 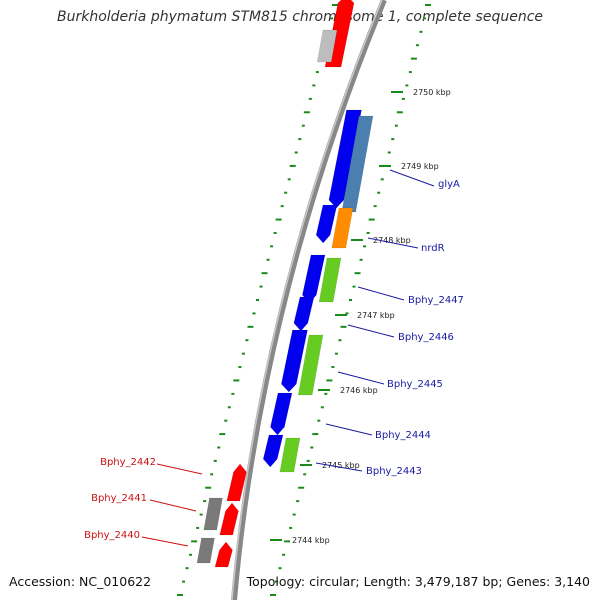 What do you see at coordinates (304, 314) in the screenshot?
I see `cds-bphy-2446-blue` at bounding box center [304, 314].